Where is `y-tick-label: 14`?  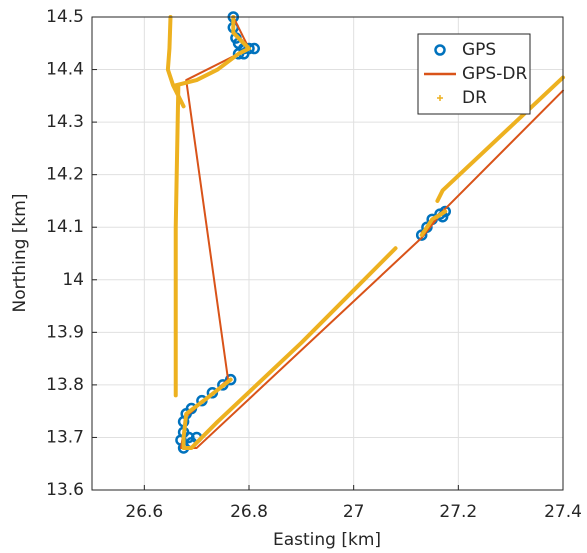 y-tick-label: 14 is located at coordinates (73, 280).